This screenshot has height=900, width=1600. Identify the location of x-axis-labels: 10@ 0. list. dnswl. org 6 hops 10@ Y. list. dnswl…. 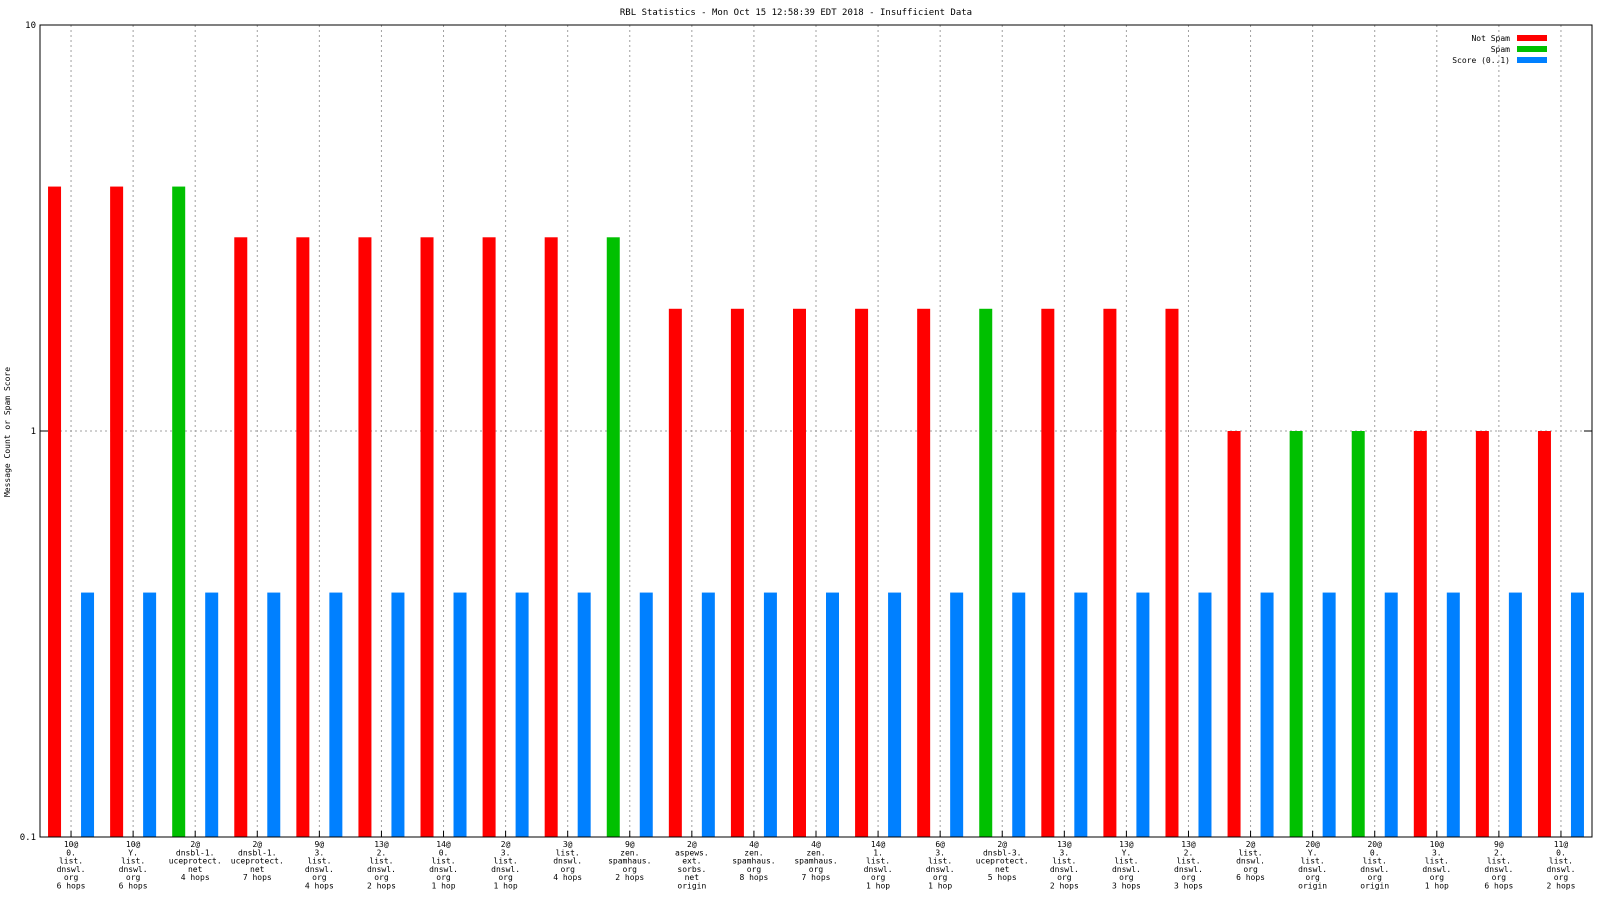
(816, 861).